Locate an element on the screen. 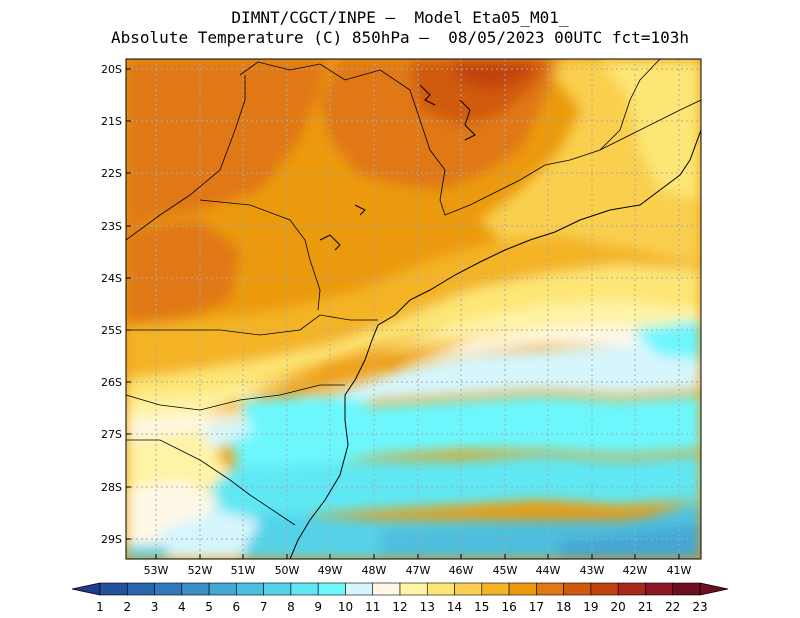  latitude-label: 23S is located at coordinates (111, 226).